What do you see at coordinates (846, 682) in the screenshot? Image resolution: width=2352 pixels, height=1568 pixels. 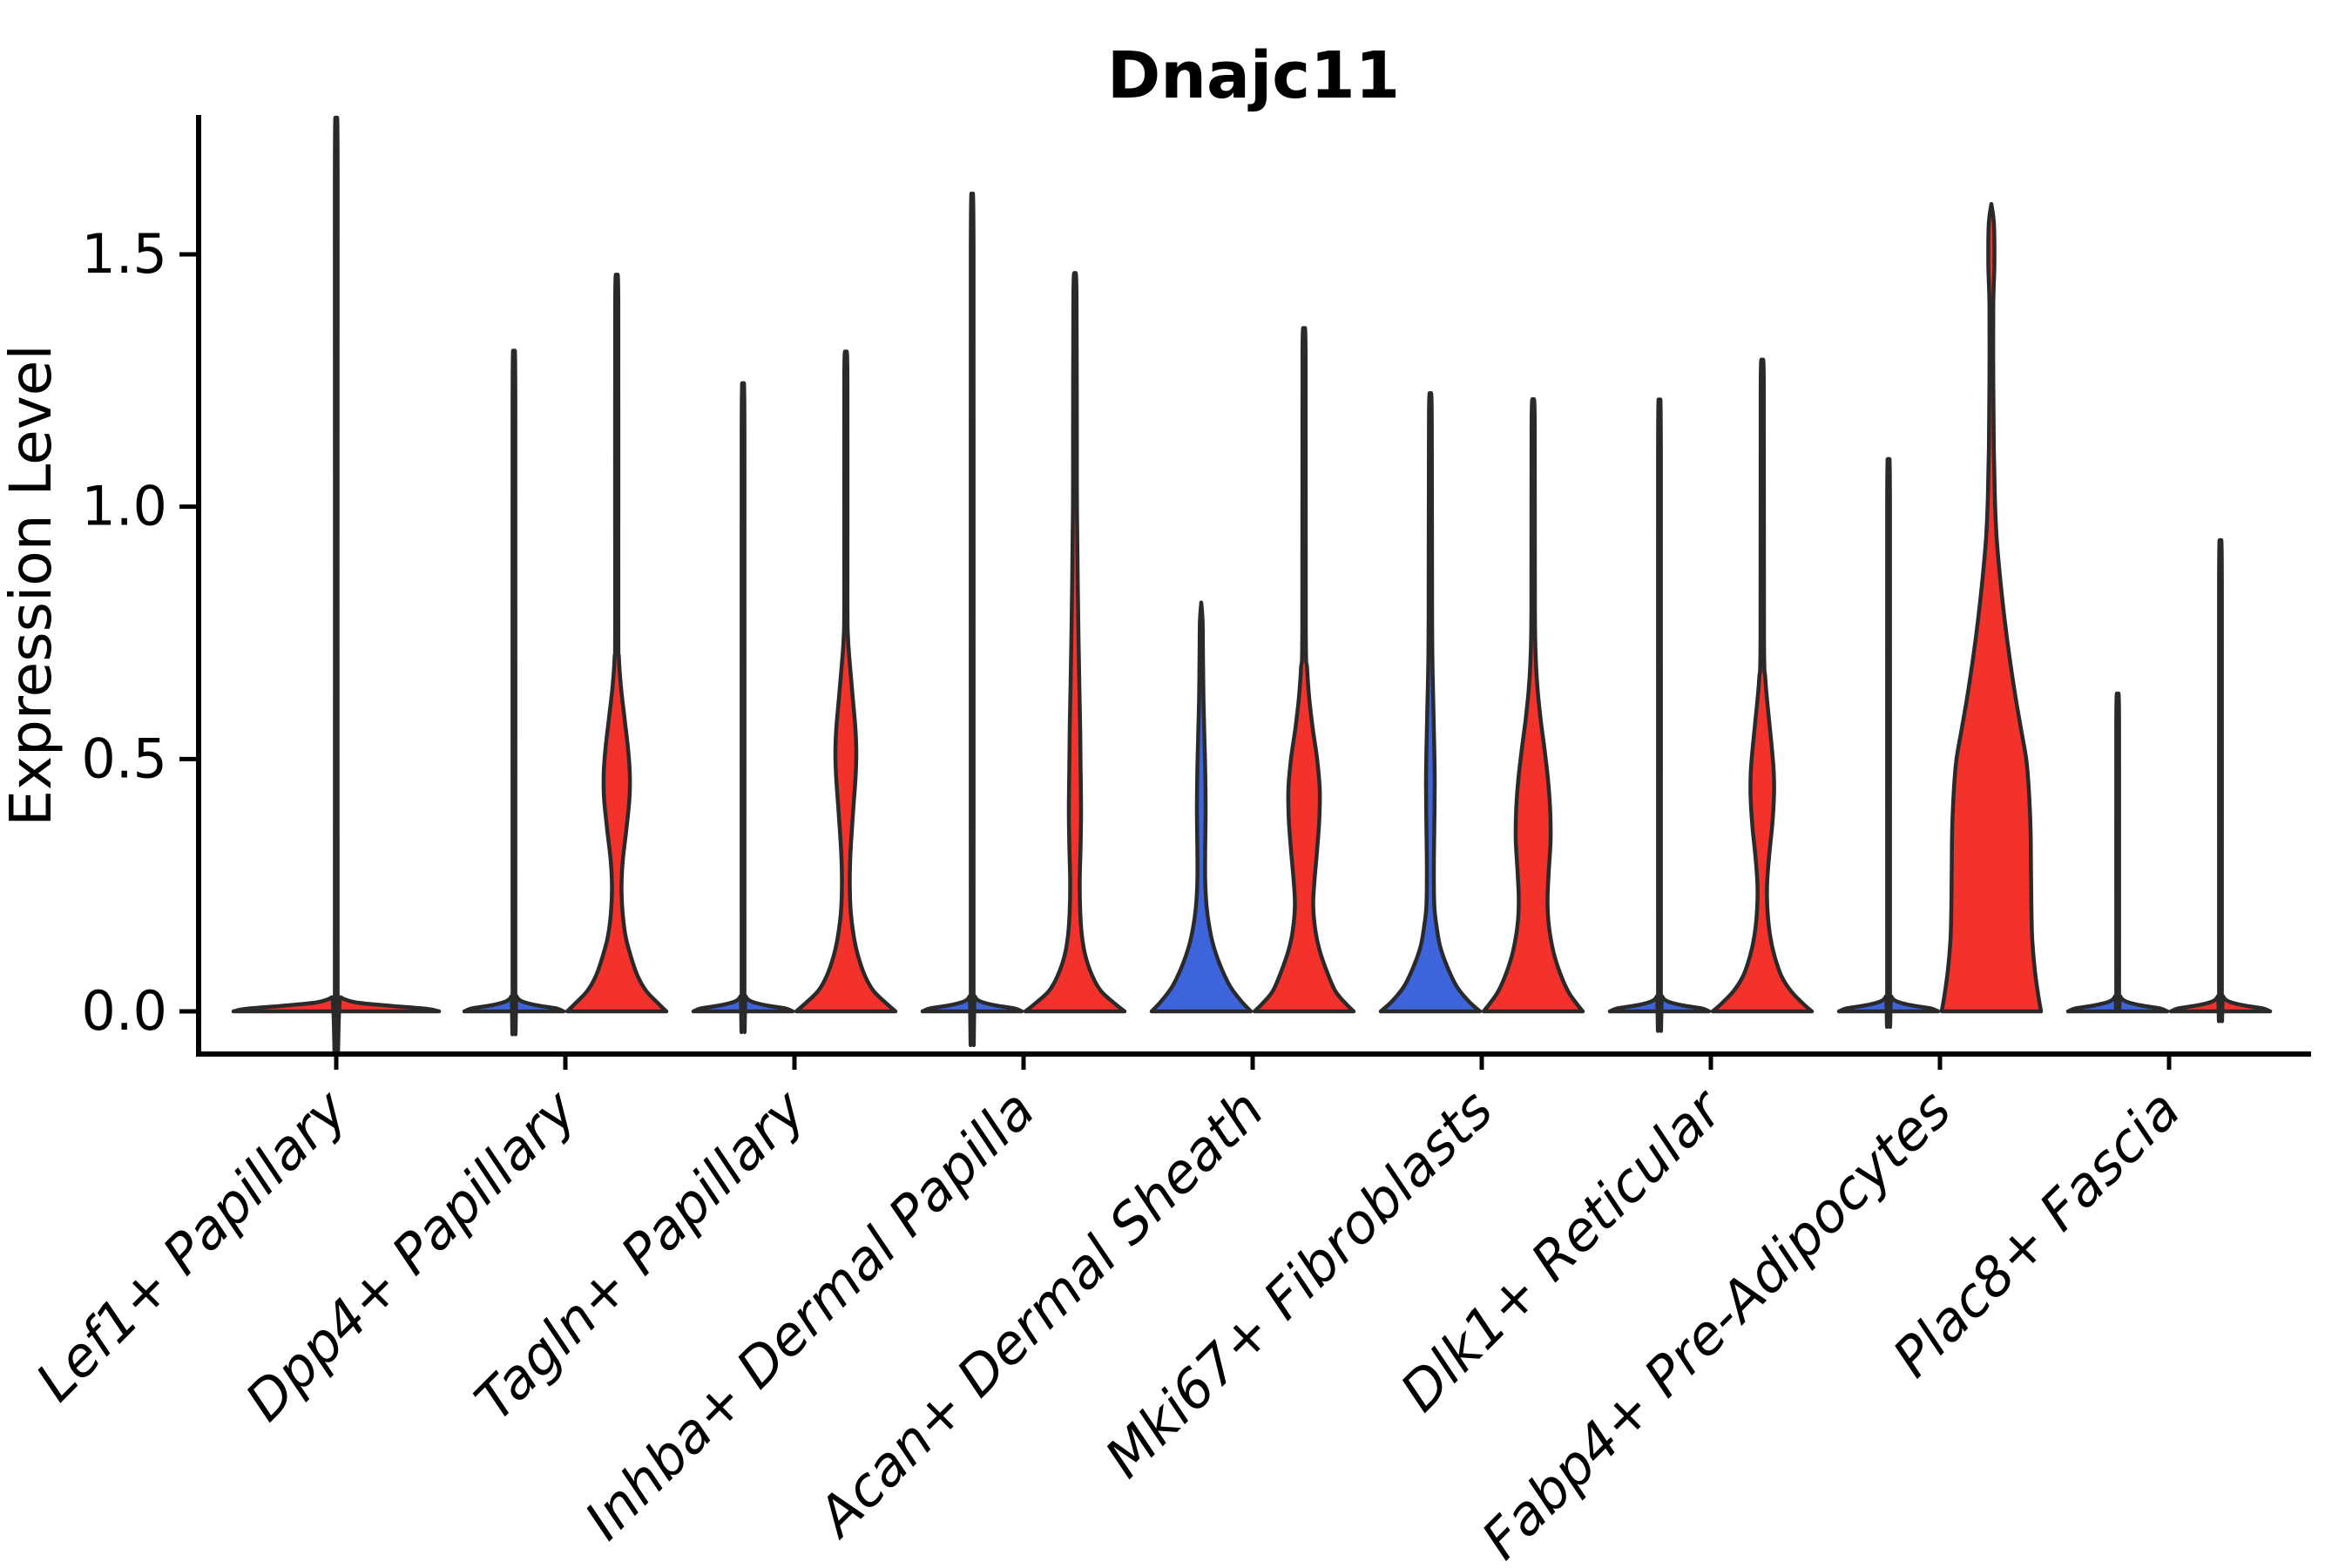 I see `violin-tagln-papillary-right` at bounding box center [846, 682].